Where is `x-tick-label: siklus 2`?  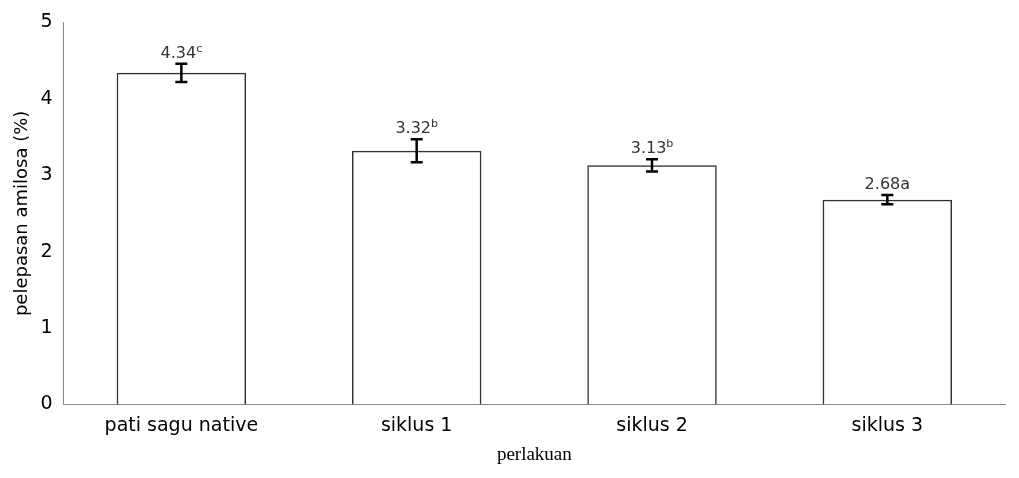 x-tick-label: siklus 2 is located at coordinates (652, 423).